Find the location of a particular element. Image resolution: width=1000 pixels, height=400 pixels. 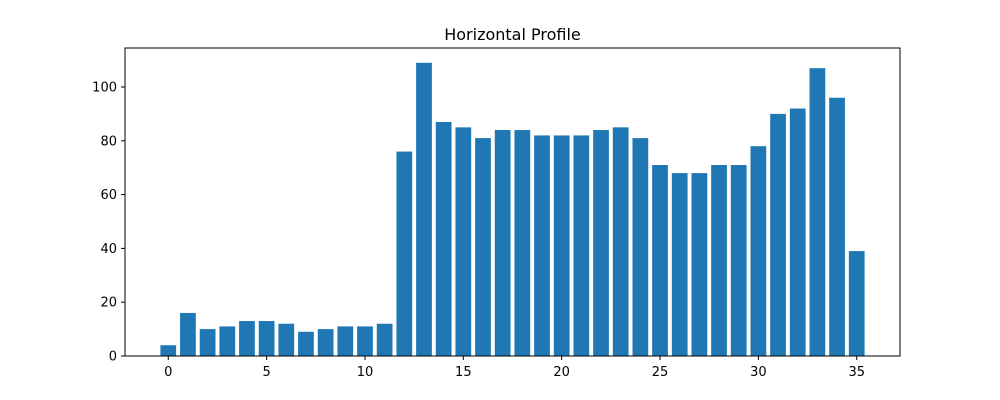

x-tick-label: 25 is located at coordinates (660, 372).